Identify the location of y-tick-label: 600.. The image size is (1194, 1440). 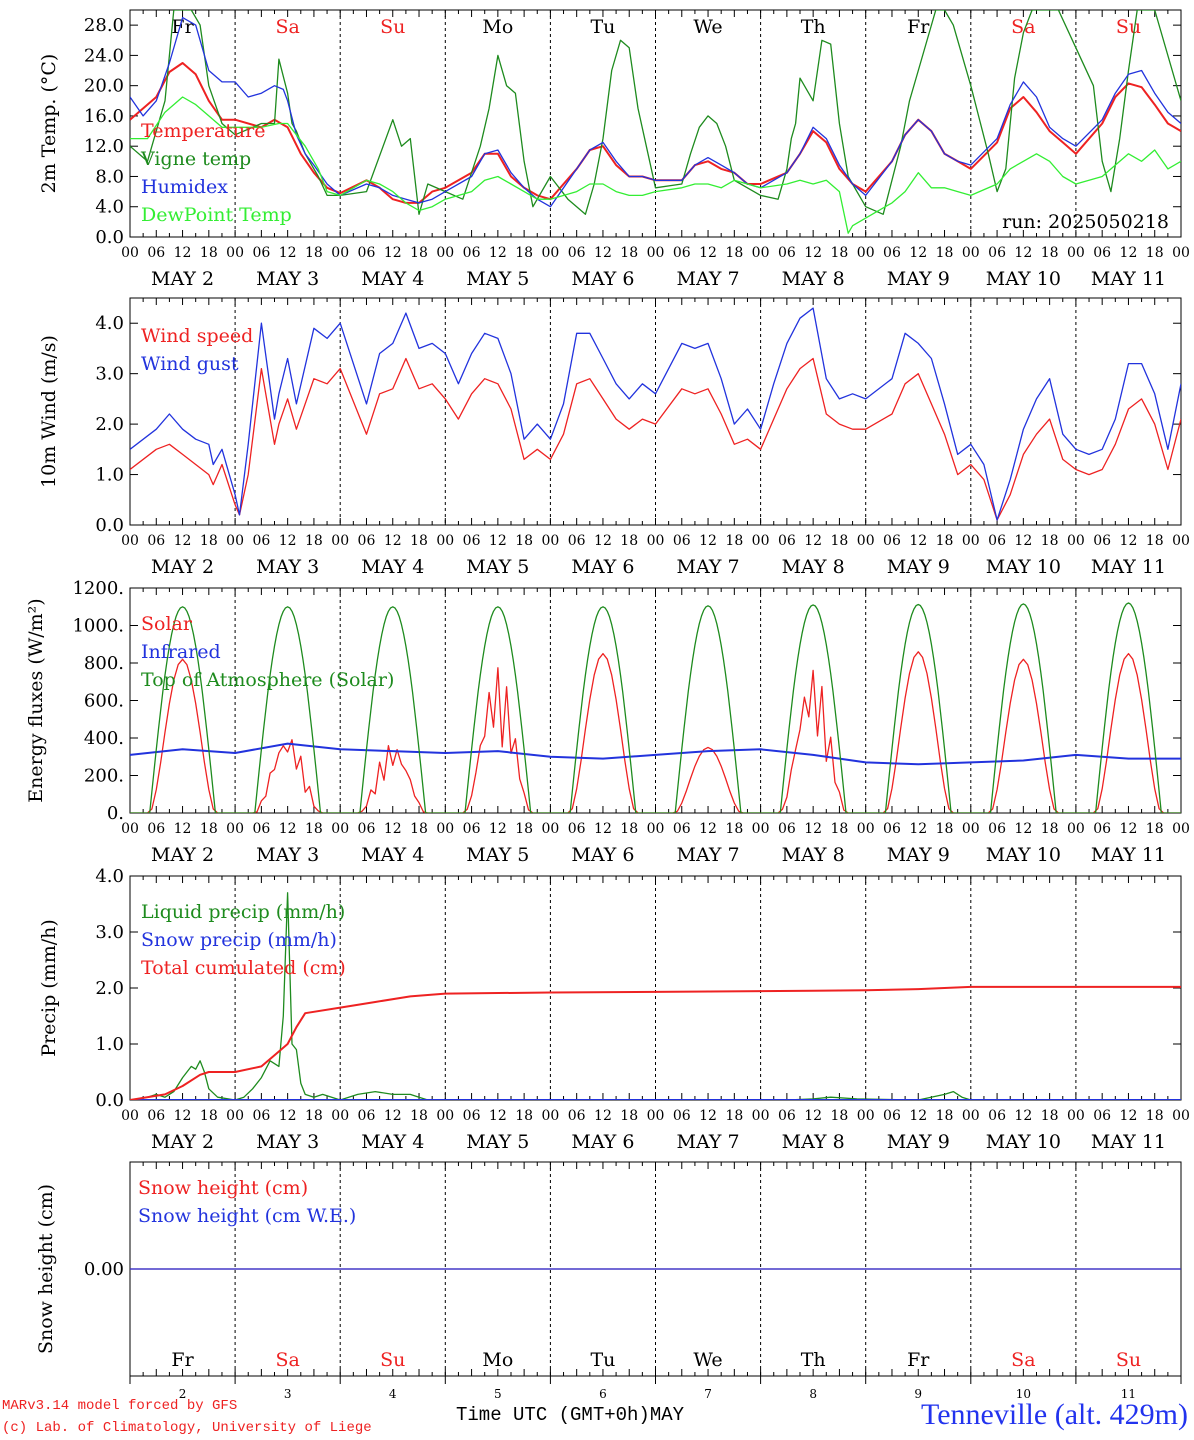
(104, 701).